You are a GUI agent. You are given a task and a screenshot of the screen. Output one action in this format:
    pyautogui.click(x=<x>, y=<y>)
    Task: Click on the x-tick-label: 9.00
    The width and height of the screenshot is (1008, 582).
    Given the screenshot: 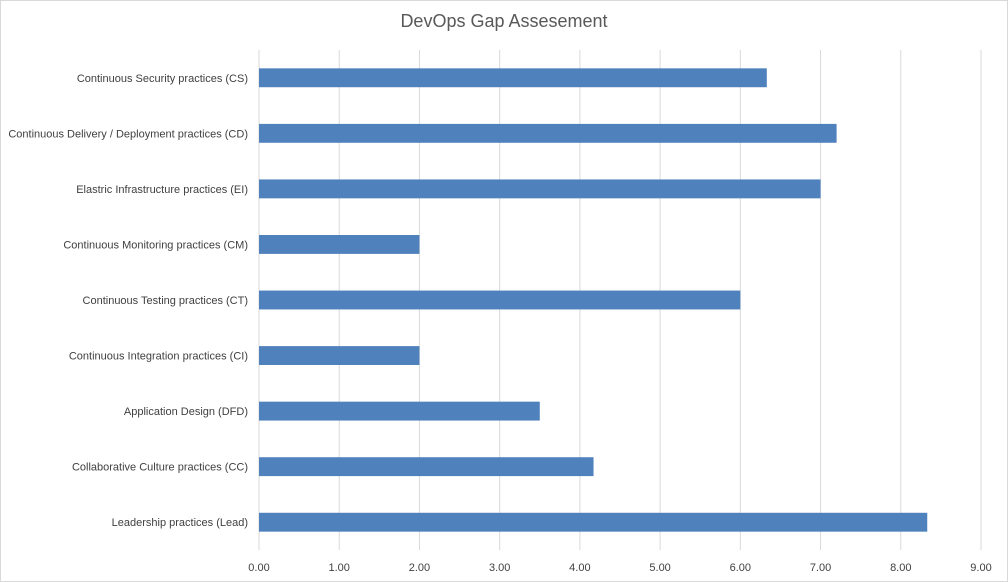 What is the action you would take?
    pyautogui.click(x=980, y=568)
    